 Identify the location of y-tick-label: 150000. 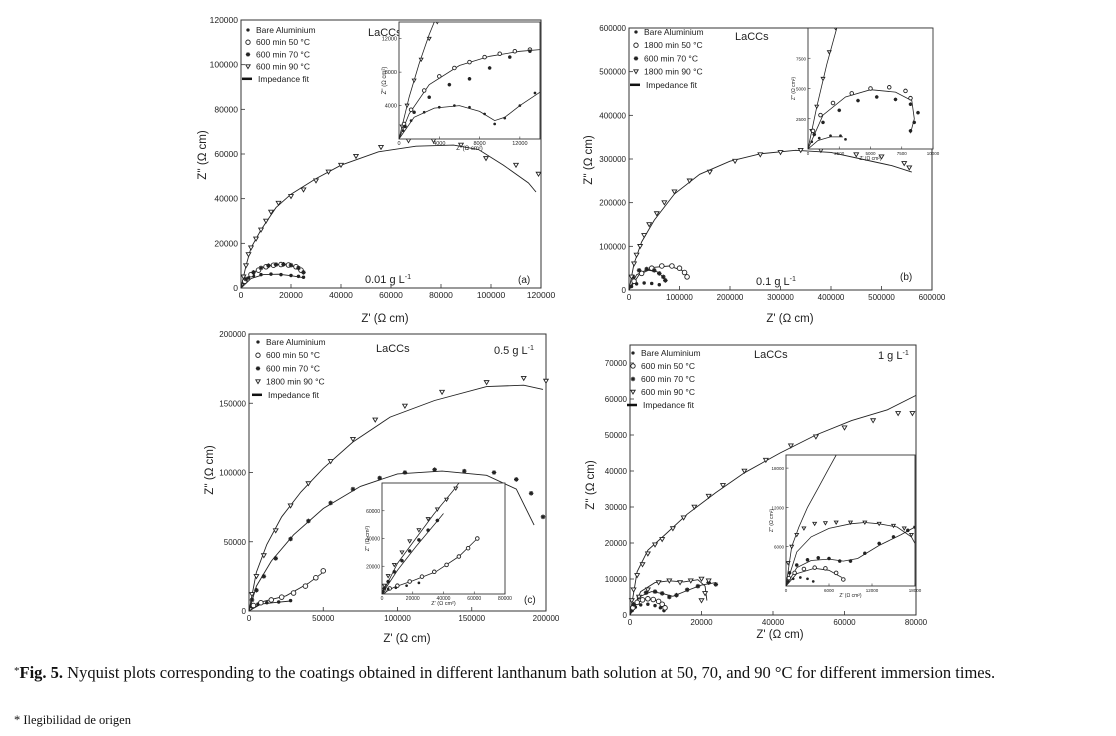
(232, 403).